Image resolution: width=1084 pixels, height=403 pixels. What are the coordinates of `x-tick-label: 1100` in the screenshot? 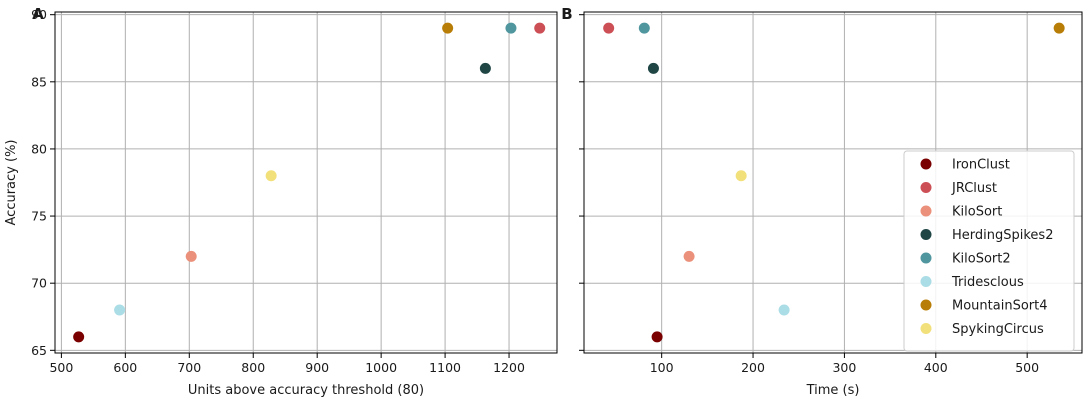 It's located at (445, 367).